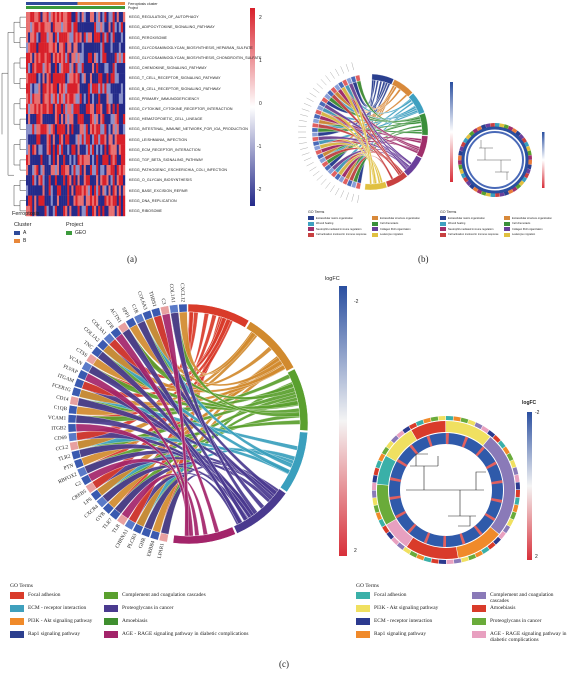  I want to click on dendro-branch, so click(22, 185).